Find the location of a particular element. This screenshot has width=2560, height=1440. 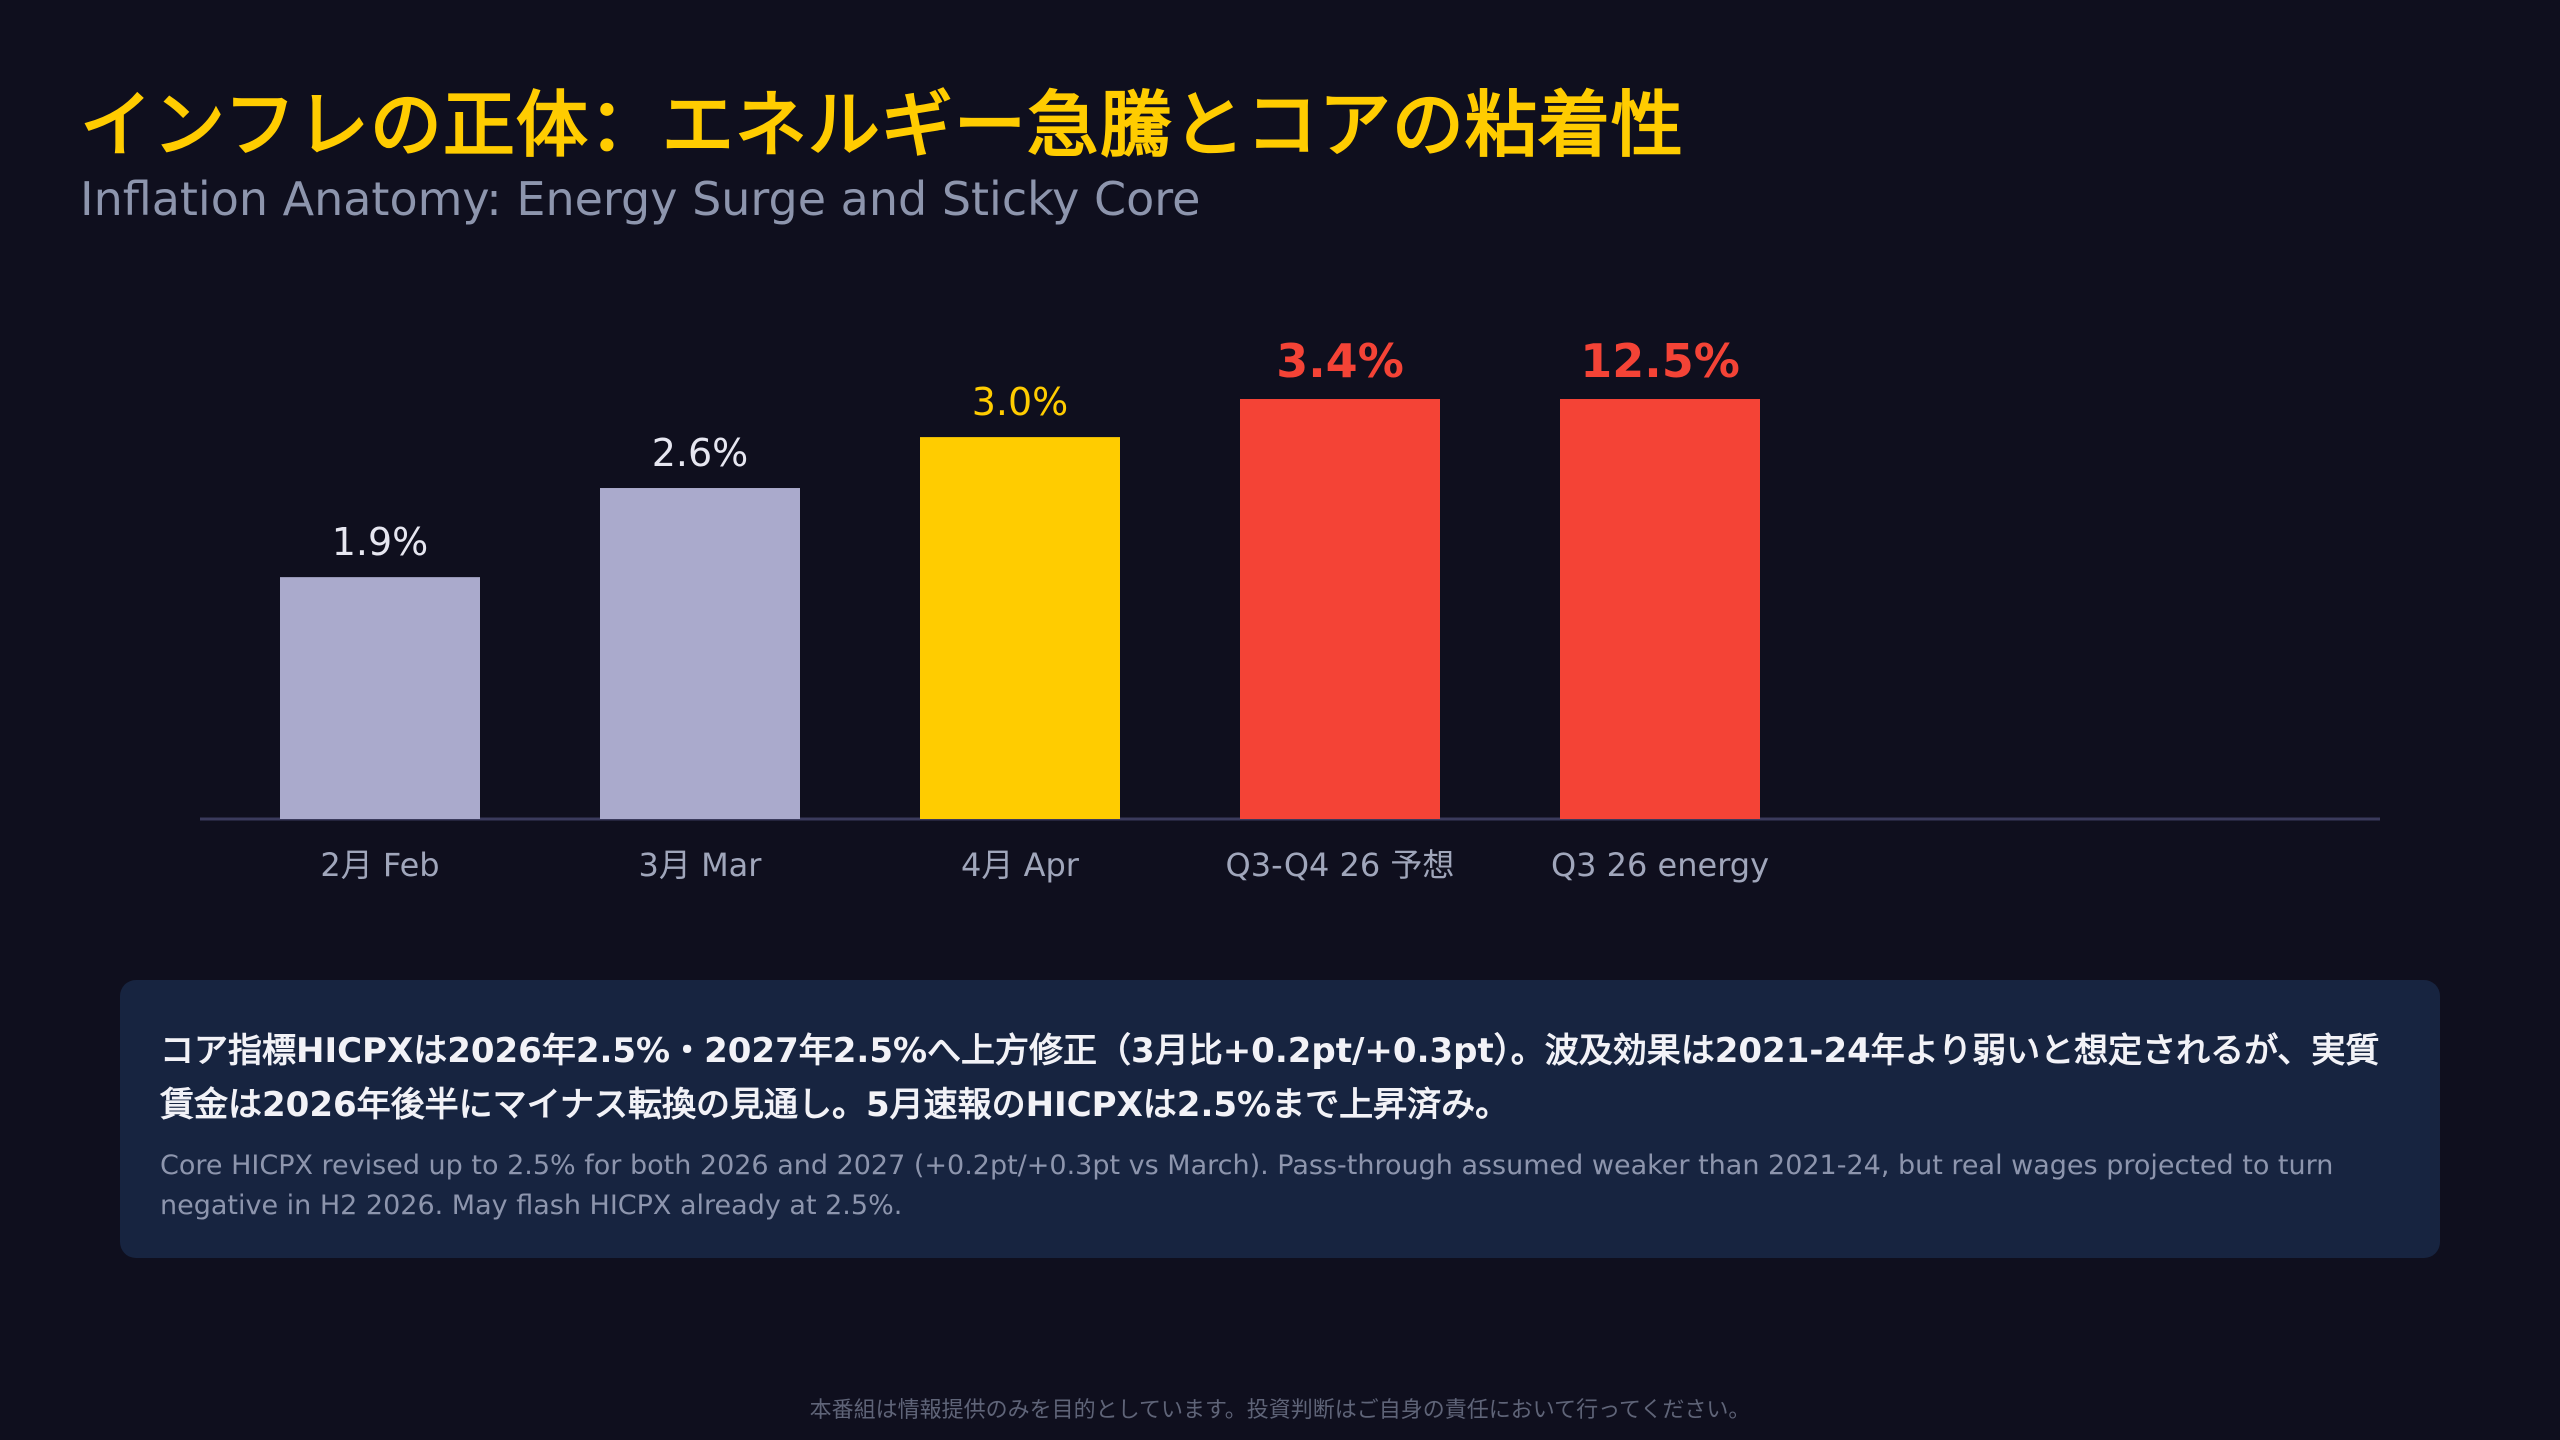

x-tick-label: 3月 Mar is located at coordinates (701, 865).